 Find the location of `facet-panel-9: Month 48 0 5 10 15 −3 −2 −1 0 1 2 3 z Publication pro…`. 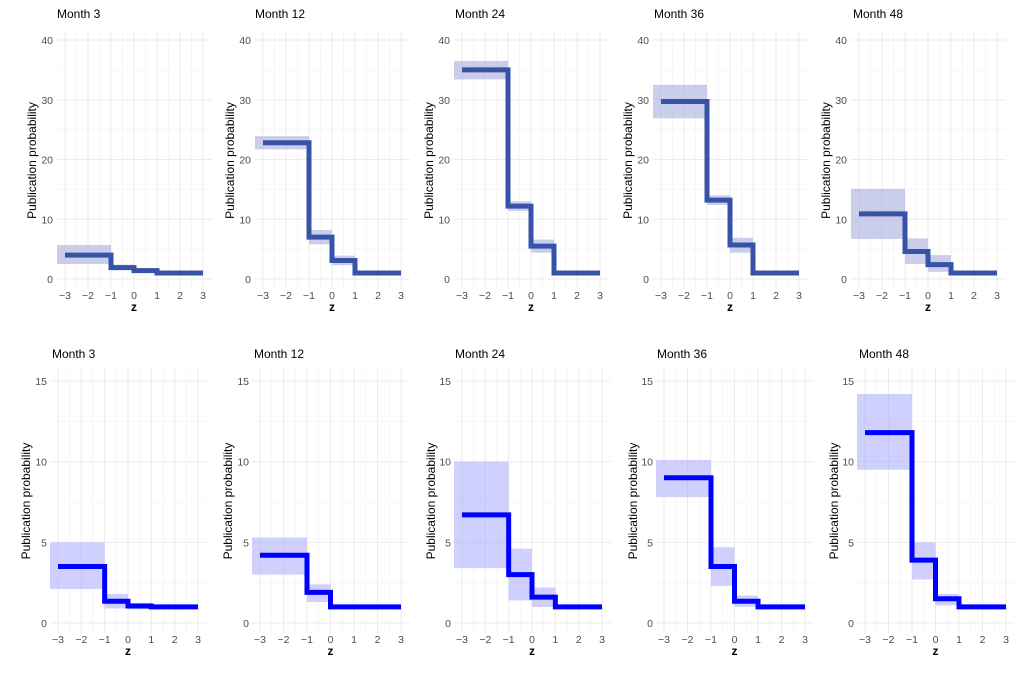

facet-panel-9: Month 48 0 5 10 15 −3 −2 −1 0 1 2 3 z Publication pro… is located at coordinates (920, 502).